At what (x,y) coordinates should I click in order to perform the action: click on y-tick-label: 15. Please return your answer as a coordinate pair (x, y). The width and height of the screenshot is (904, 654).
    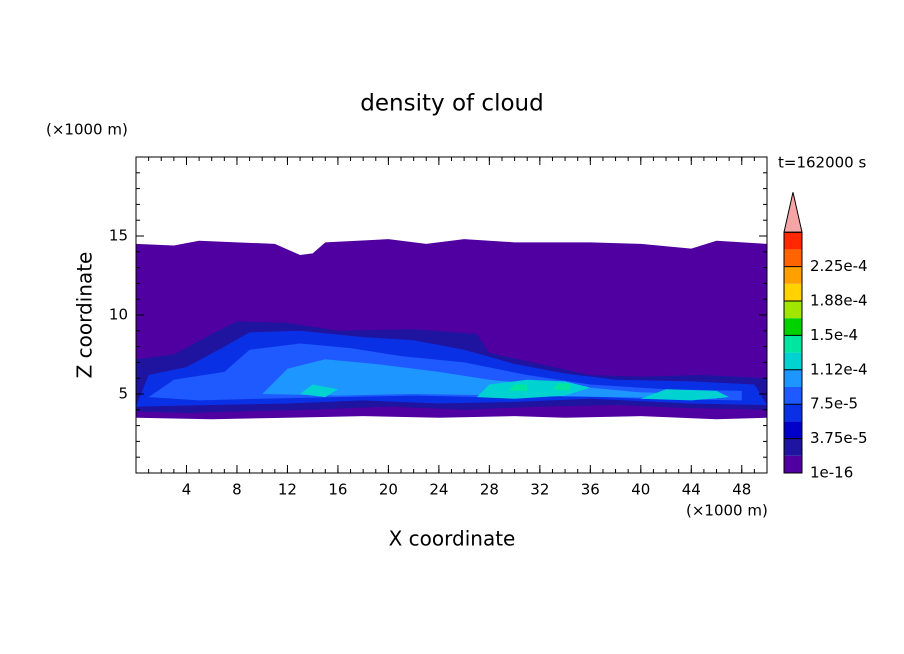
    Looking at the image, I should click on (118, 236).